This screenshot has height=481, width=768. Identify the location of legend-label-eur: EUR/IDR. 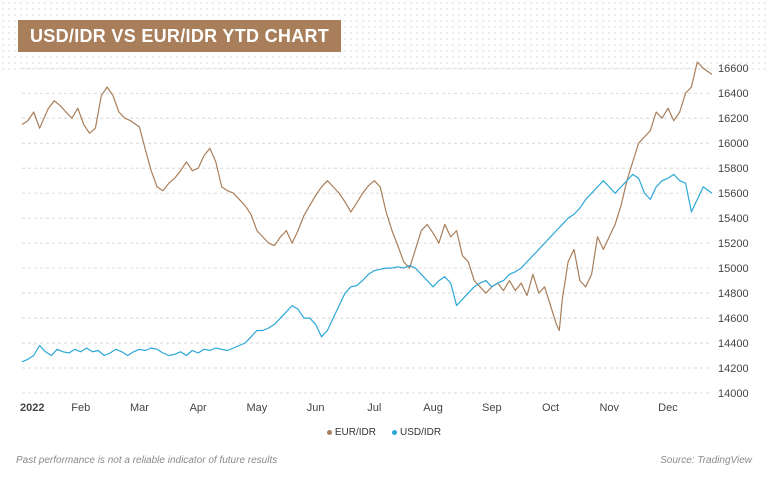
(355, 432).